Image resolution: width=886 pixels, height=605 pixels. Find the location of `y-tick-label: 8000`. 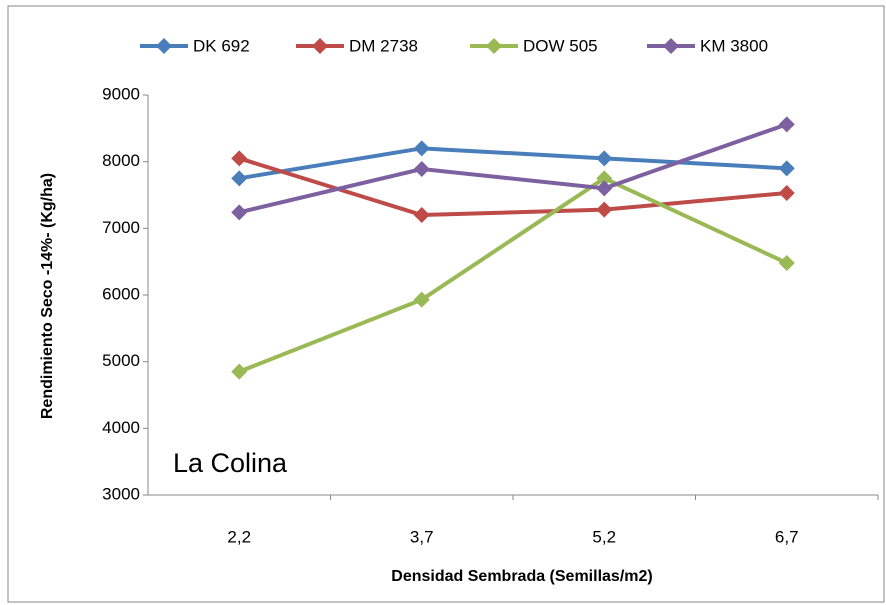

y-tick-label: 8000 is located at coordinates (121, 160).